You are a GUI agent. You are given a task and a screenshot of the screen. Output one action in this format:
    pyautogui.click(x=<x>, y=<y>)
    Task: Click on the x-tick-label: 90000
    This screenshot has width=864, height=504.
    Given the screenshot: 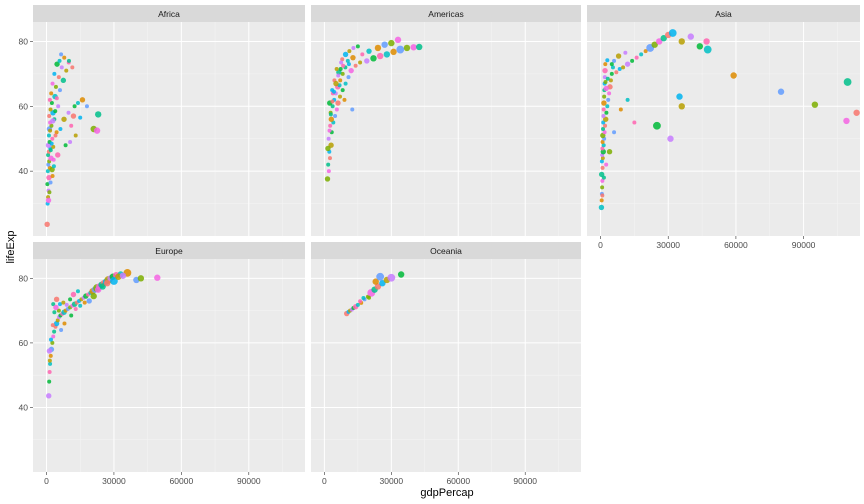 What is the action you would take?
    pyautogui.click(x=804, y=245)
    